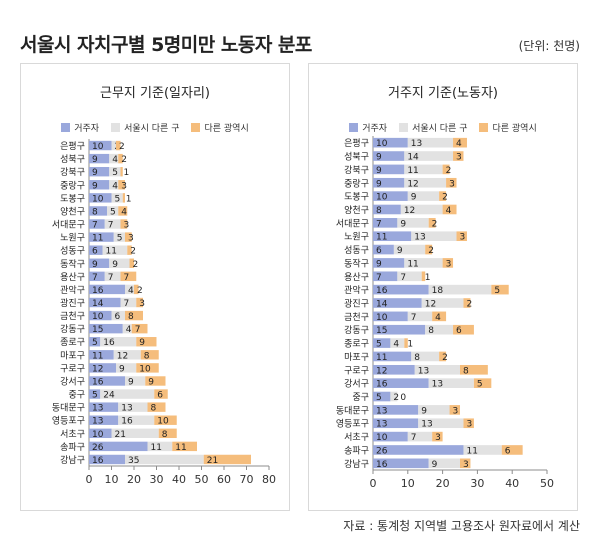  Describe the element at coordinates (180, 448) in the screenshot. I see `data-label-other-metro: 11` at that location.